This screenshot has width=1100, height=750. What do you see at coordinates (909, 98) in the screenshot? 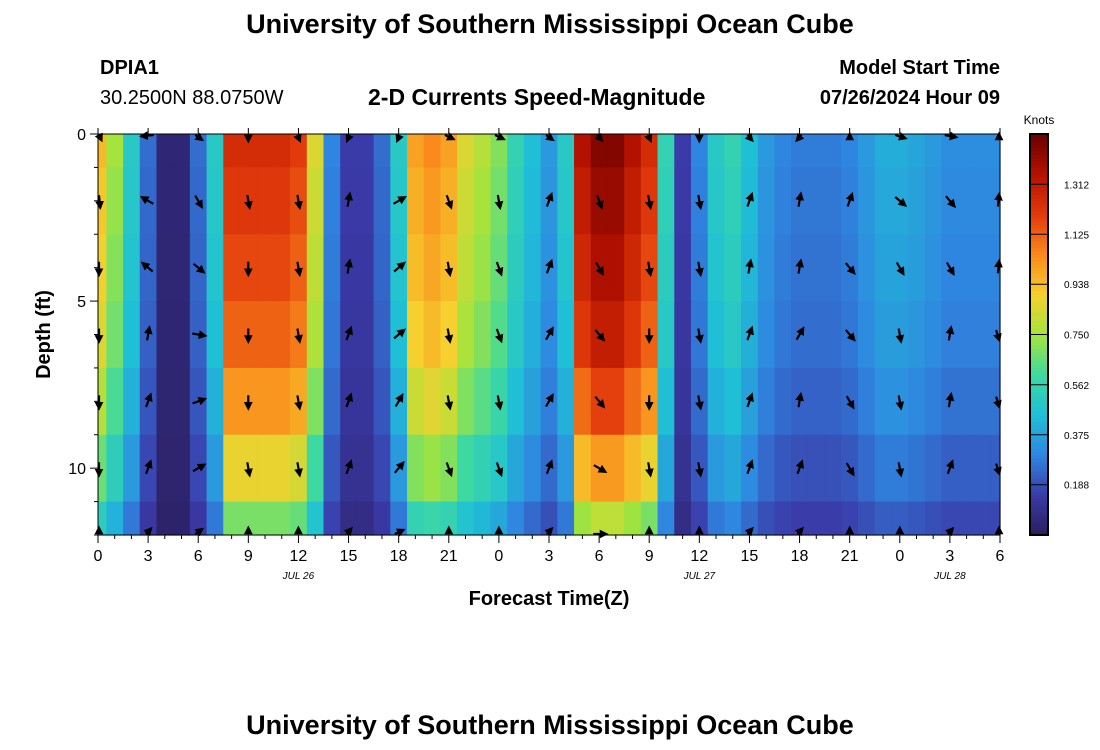
I see `model-start-value: 07/26/2024 Hour 09` at bounding box center [909, 98].